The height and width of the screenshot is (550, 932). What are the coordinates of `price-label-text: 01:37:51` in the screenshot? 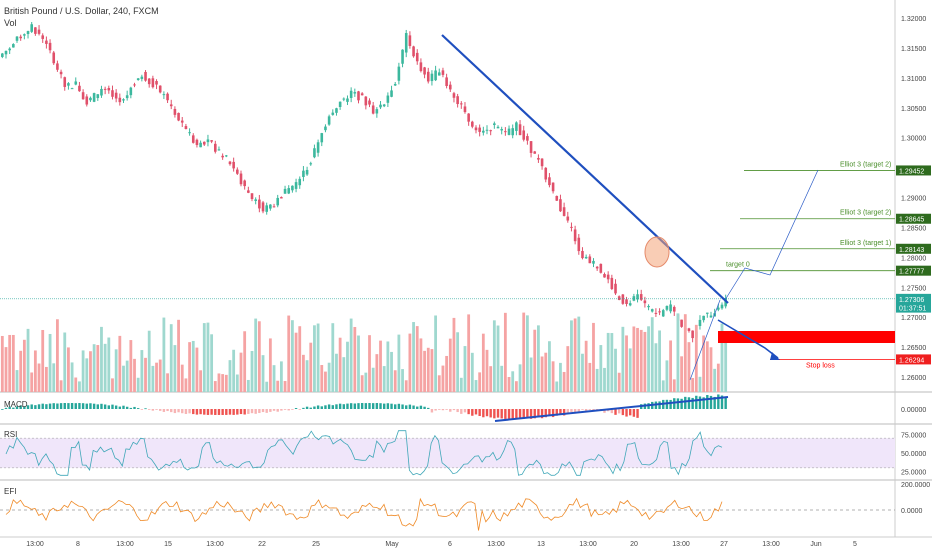 It's located at (912, 309).